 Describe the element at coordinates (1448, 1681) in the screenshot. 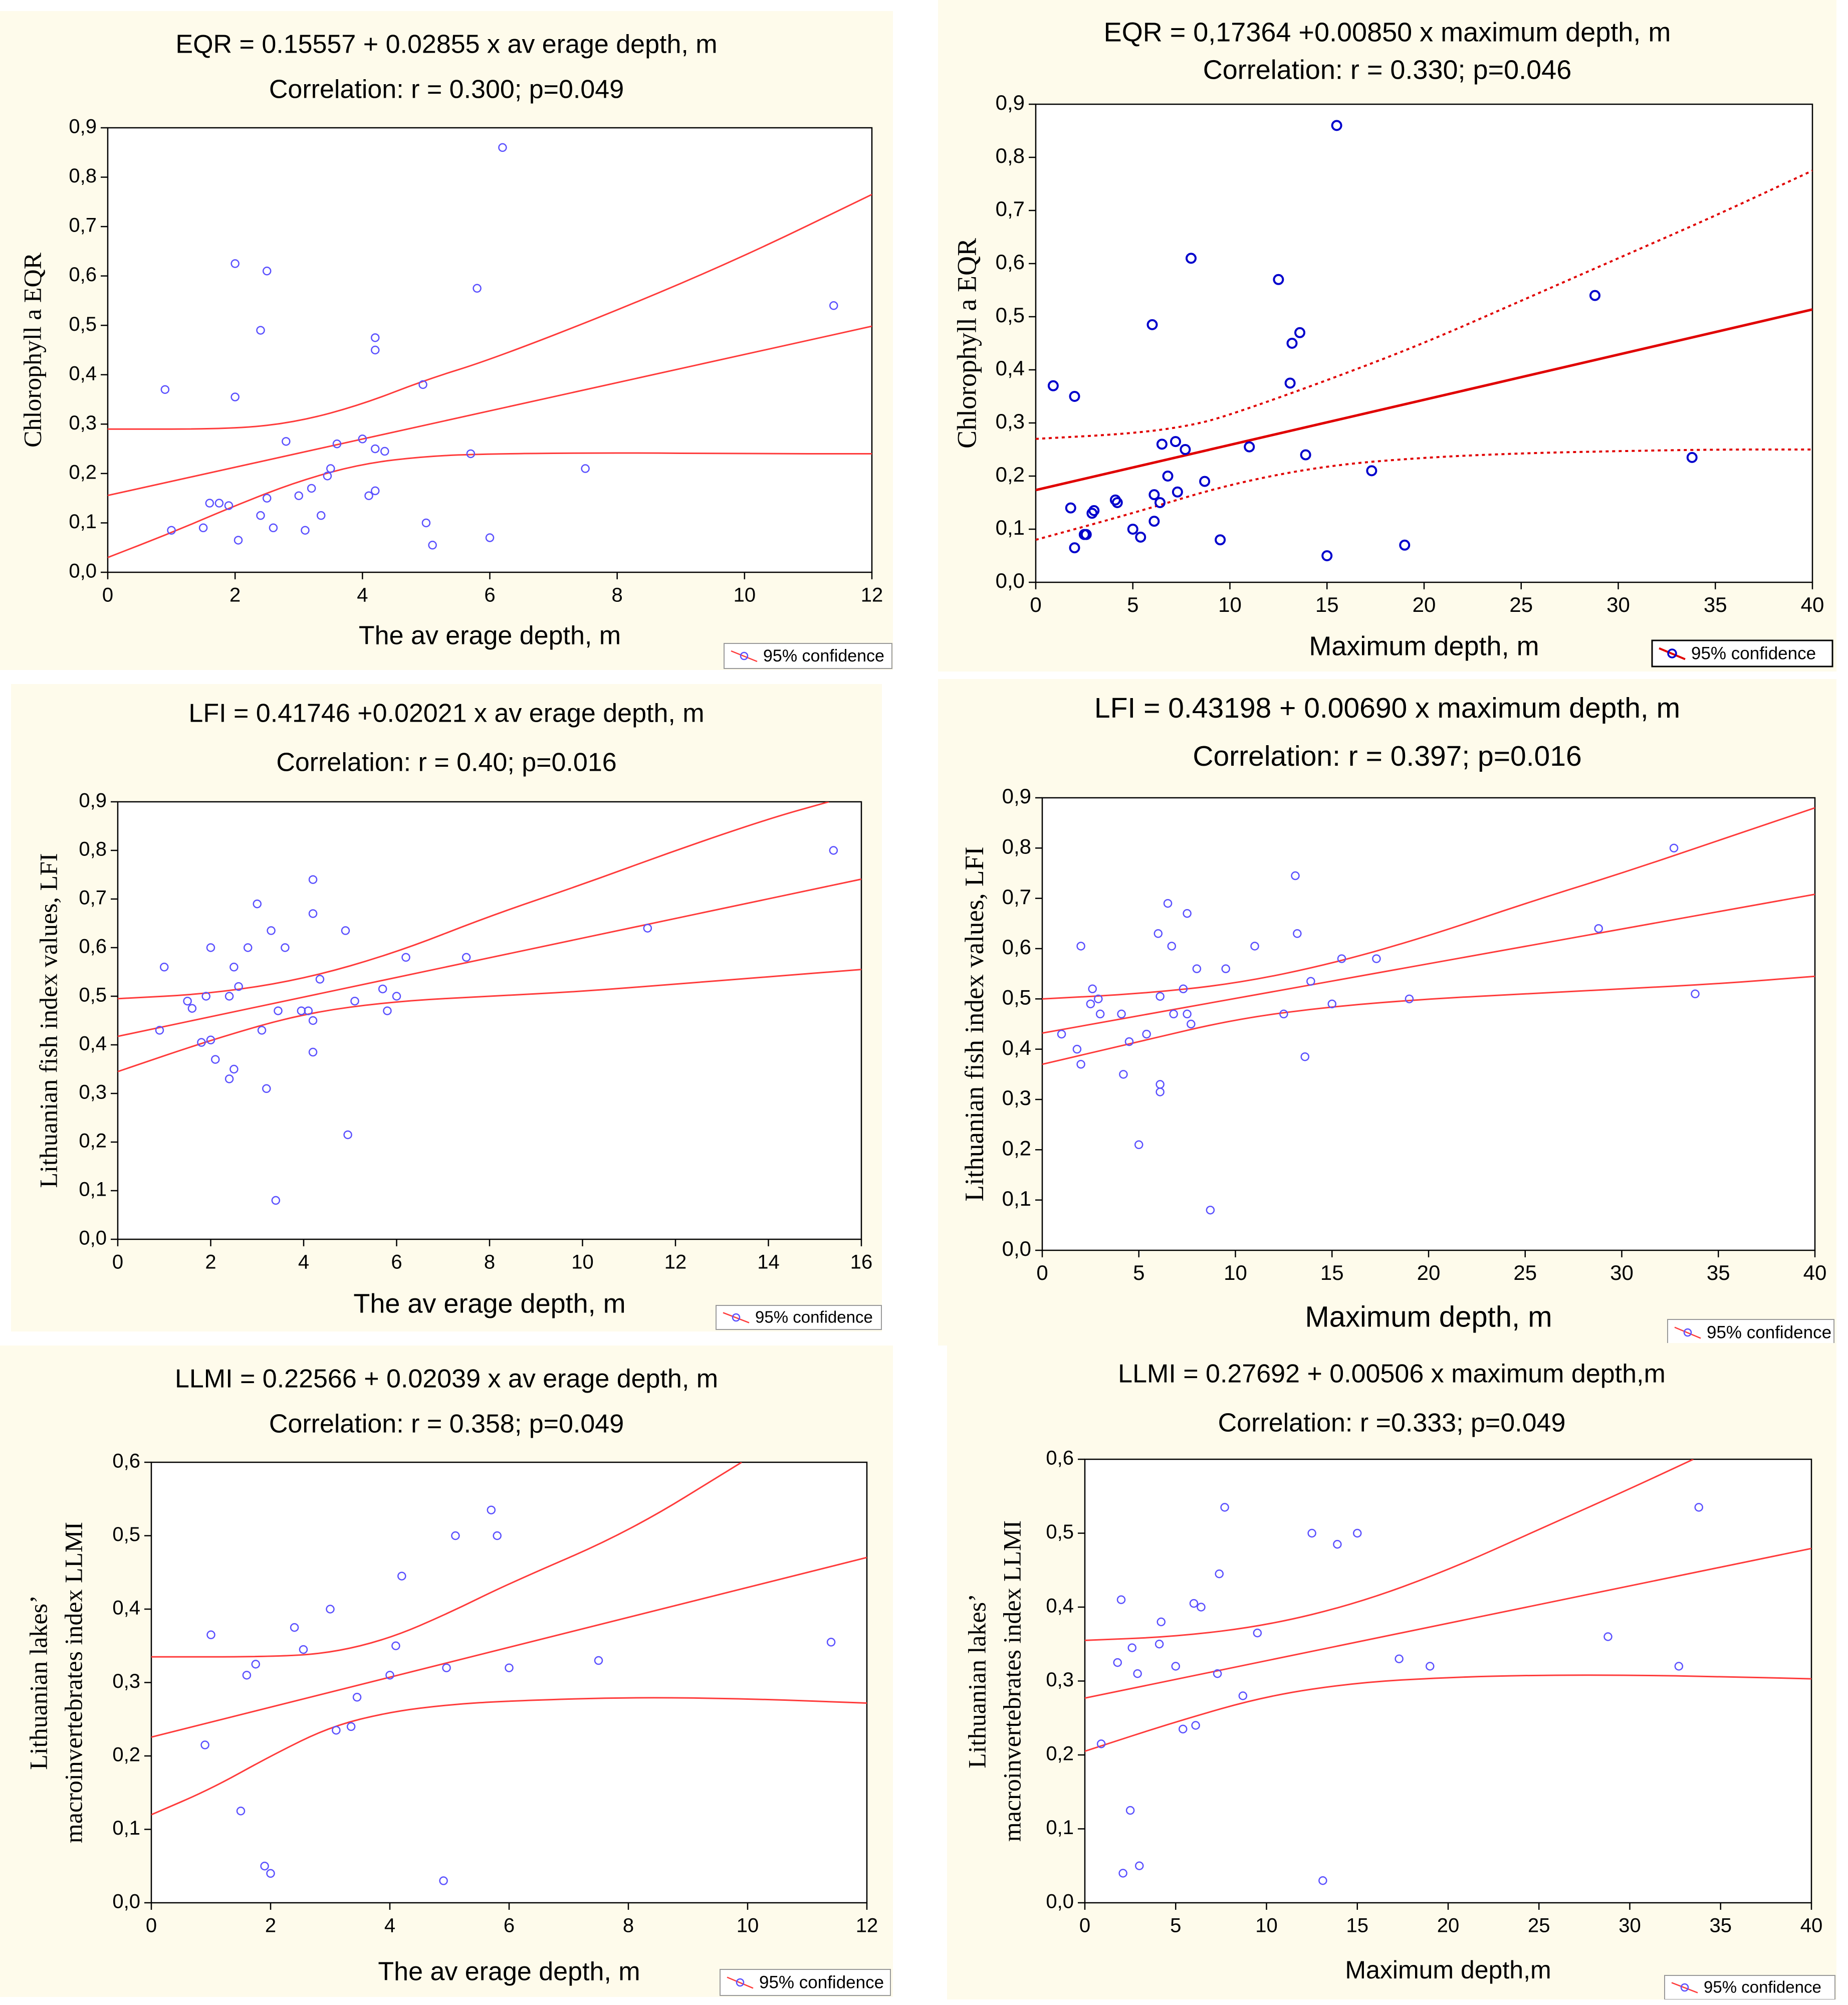

I see `plot-area` at that location.